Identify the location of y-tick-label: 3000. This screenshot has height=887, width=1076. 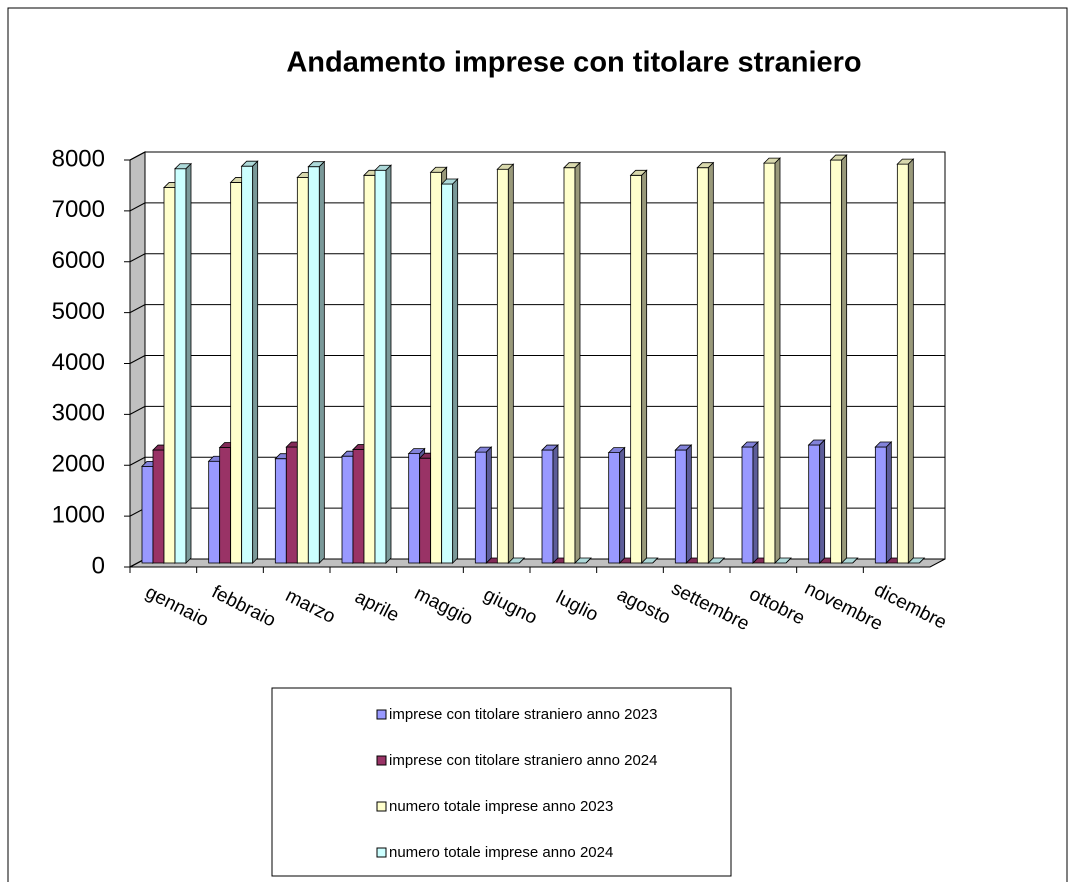
(78, 413).